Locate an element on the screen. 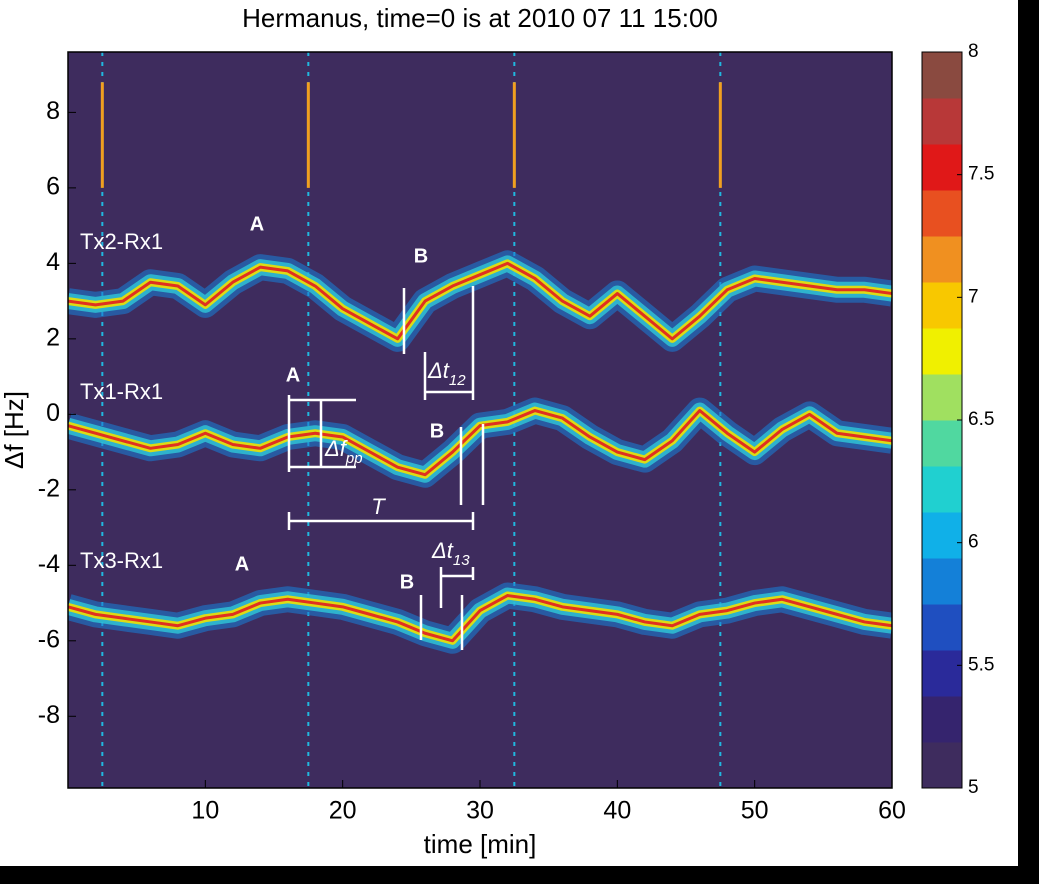 The width and height of the screenshot is (1039, 884). annotation-sub: pp is located at coordinates (354, 458).